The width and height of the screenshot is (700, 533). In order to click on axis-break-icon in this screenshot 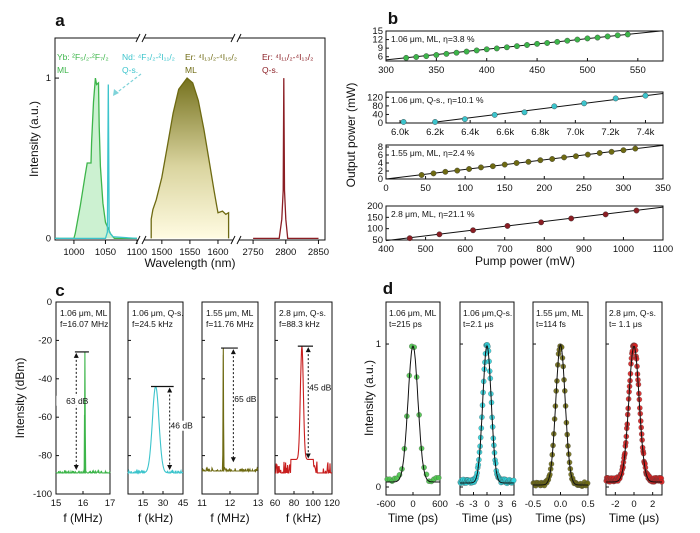, I will do `click(236, 38)`.